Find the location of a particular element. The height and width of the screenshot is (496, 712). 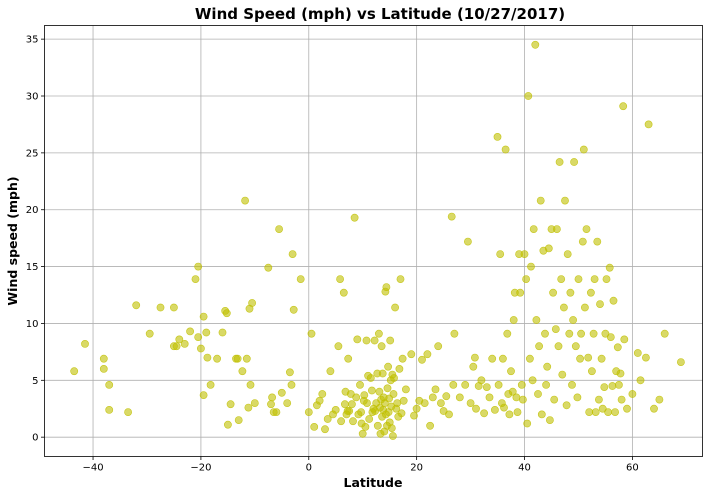

y-axis-ticks: 0 5 10 15 20 25 30 35 is located at coordinates (35, 239).